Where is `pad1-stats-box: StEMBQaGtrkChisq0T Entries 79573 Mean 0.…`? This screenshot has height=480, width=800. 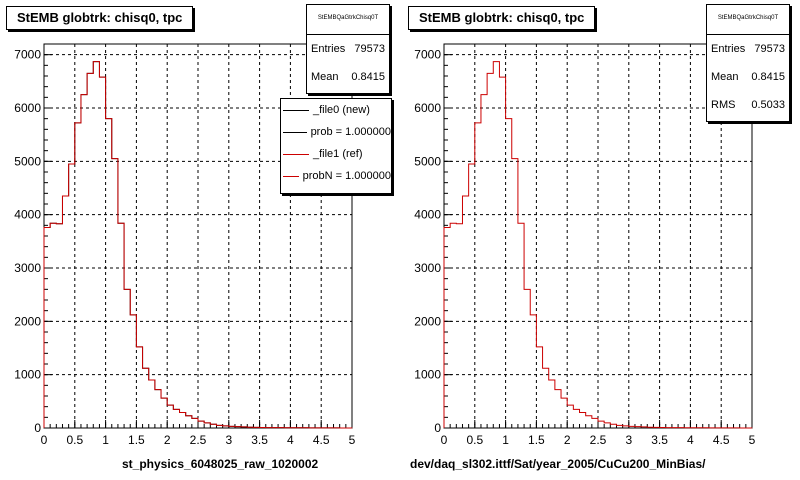 pad1-stats-box: StEMBQaGtrkChisq0T Entries 79573 Mean 0.… is located at coordinates (348, 49).